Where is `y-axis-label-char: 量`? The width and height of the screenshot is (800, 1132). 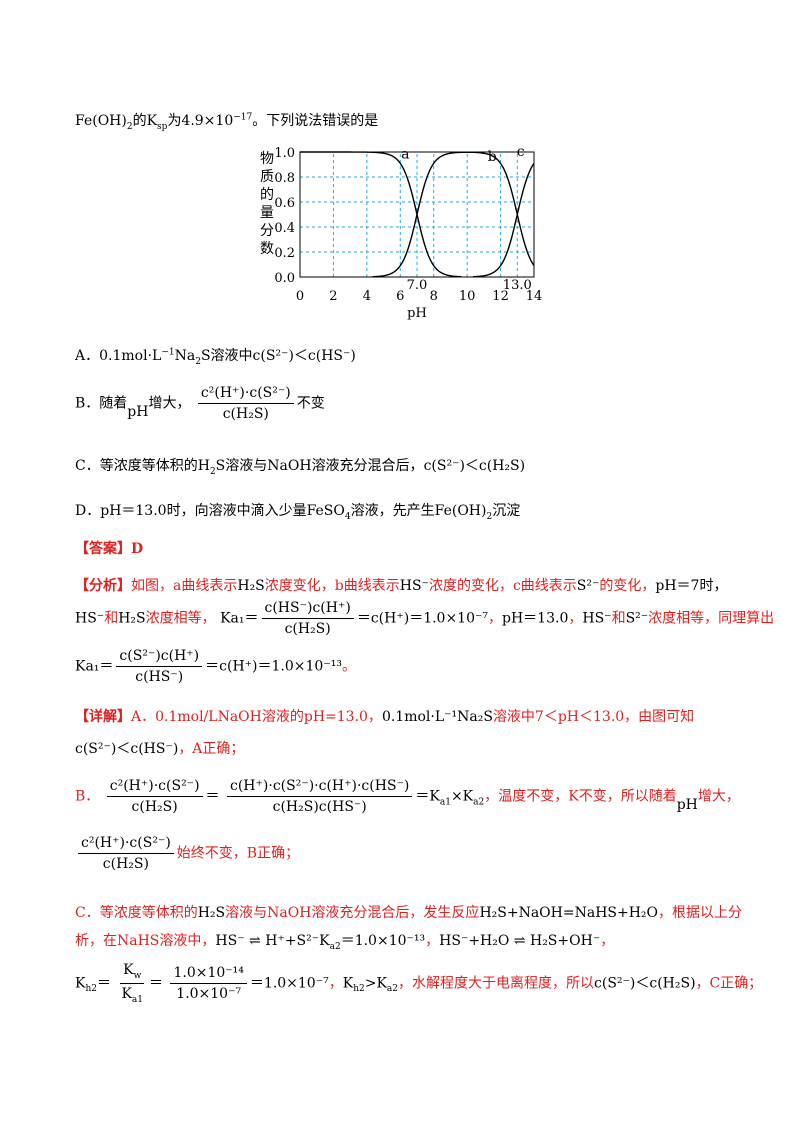
y-axis-label-char: 量 is located at coordinates (267, 213).